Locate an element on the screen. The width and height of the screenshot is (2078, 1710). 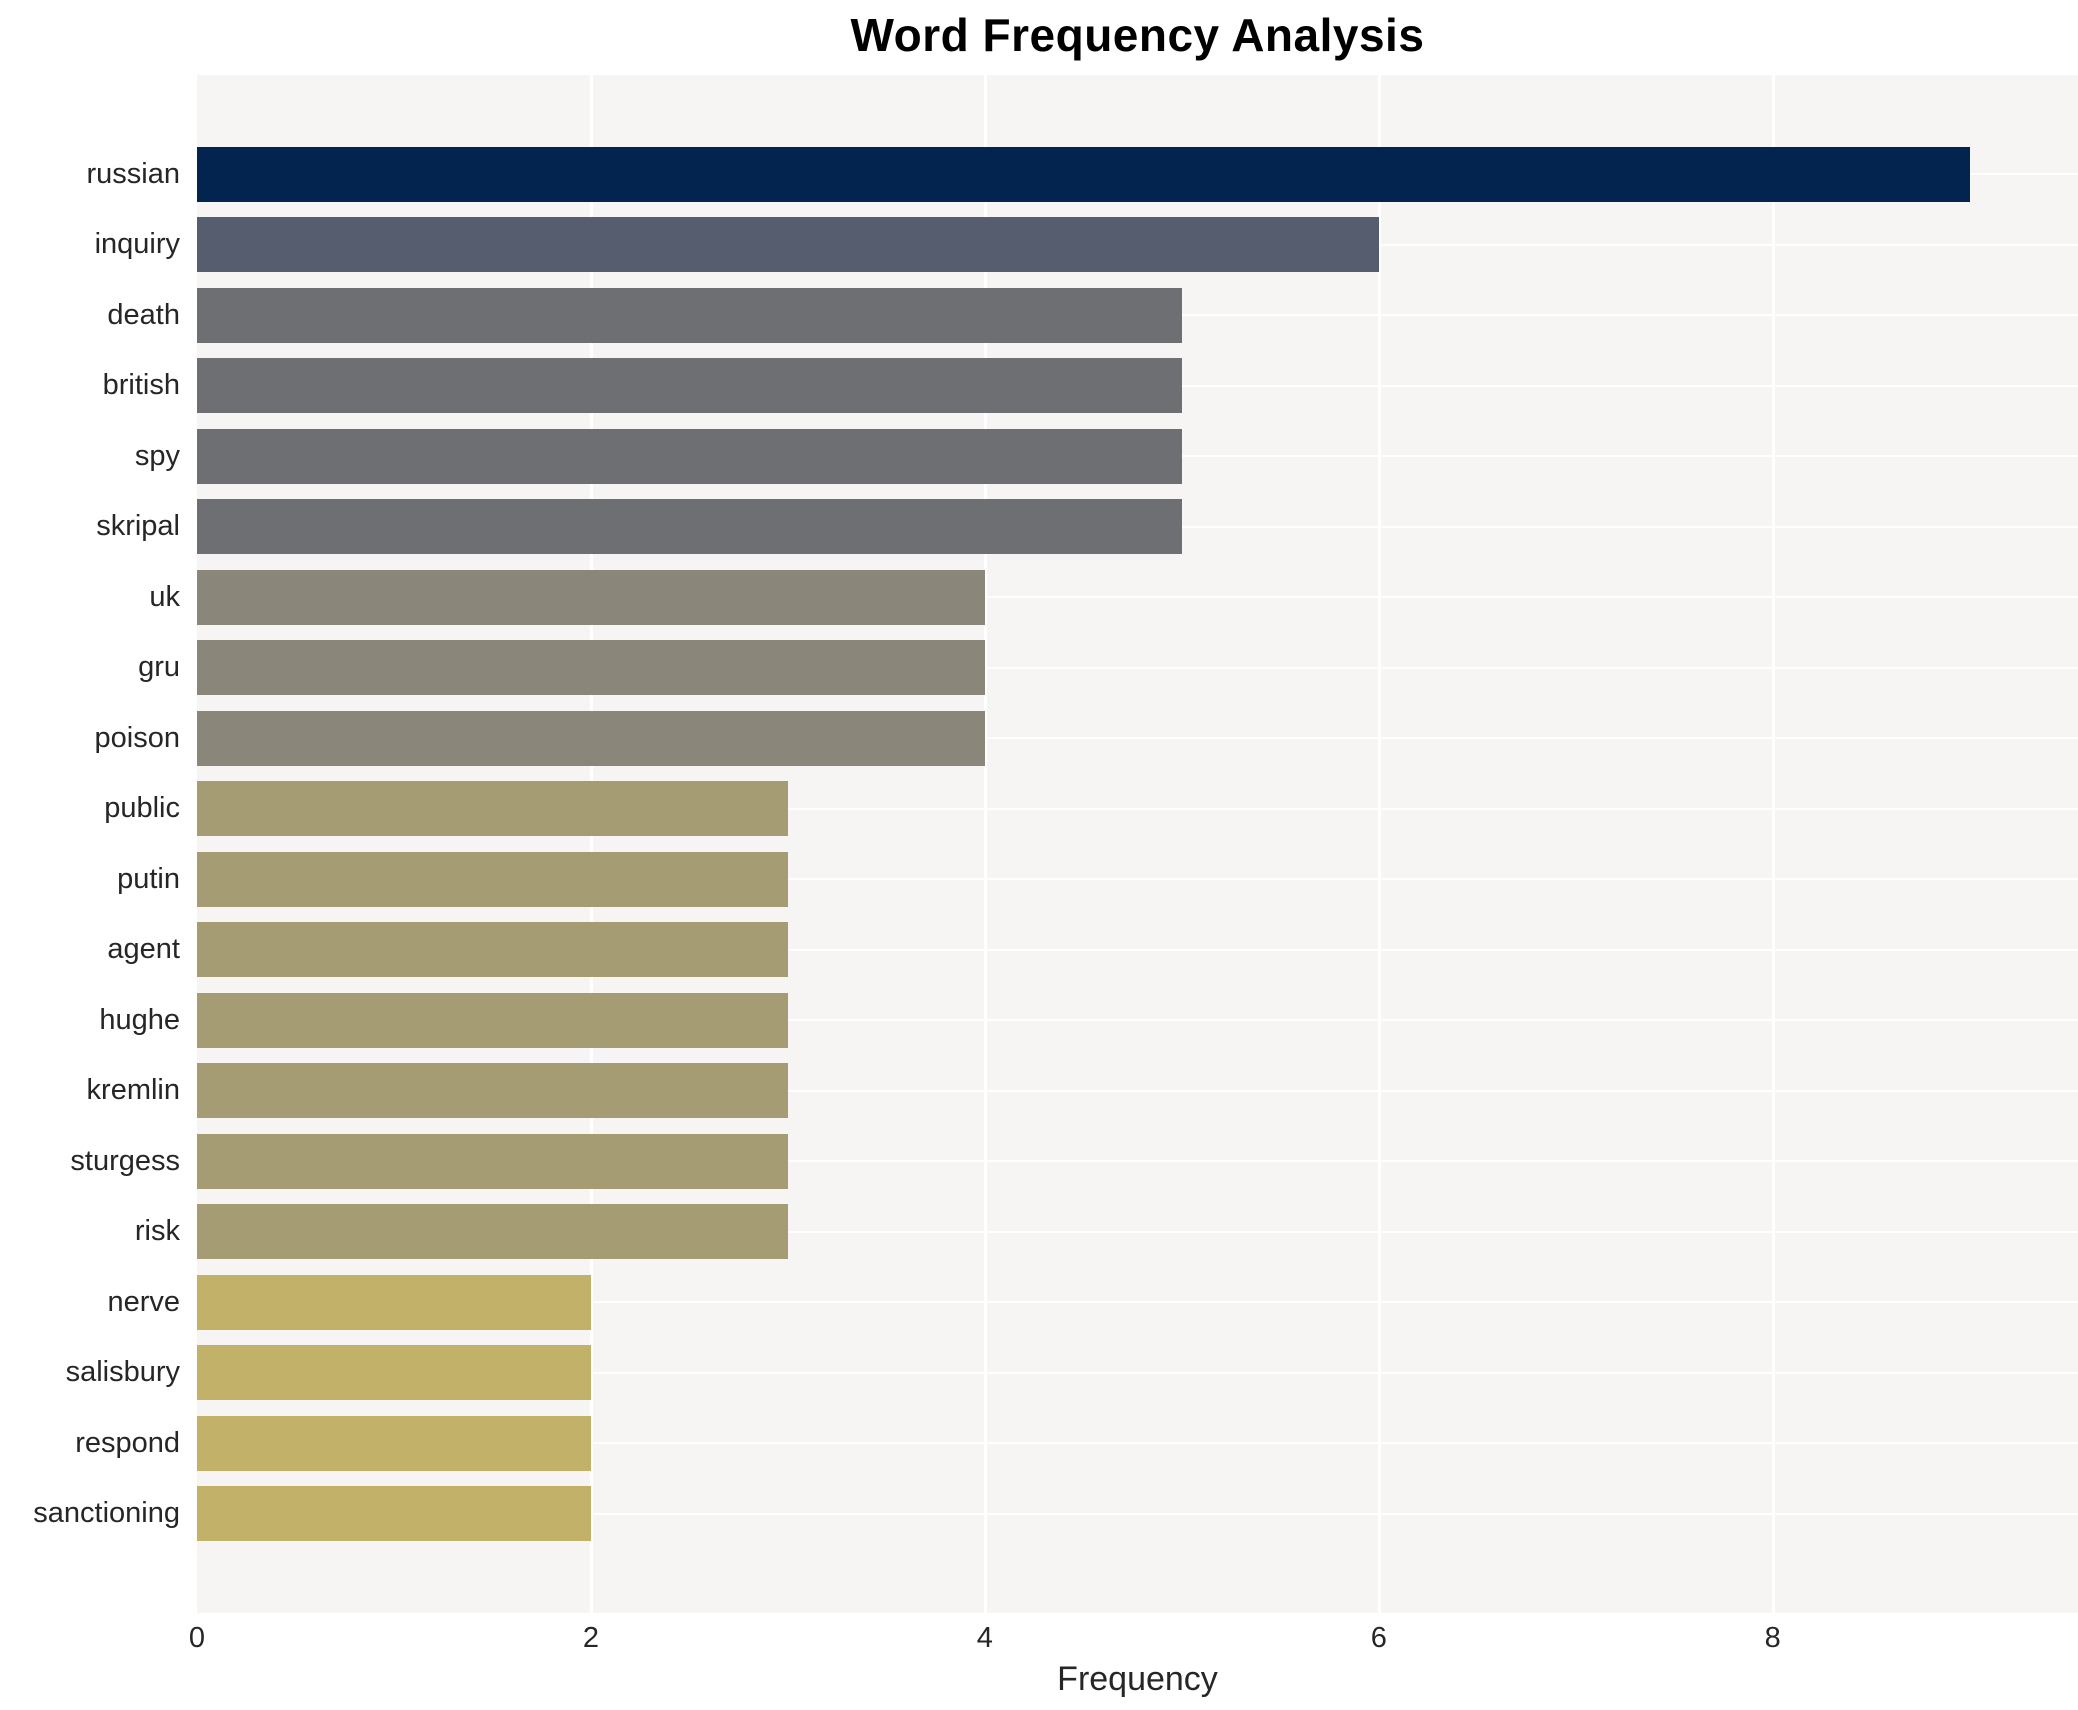
x-axis-title: Frequency is located at coordinates (1137, 1679).